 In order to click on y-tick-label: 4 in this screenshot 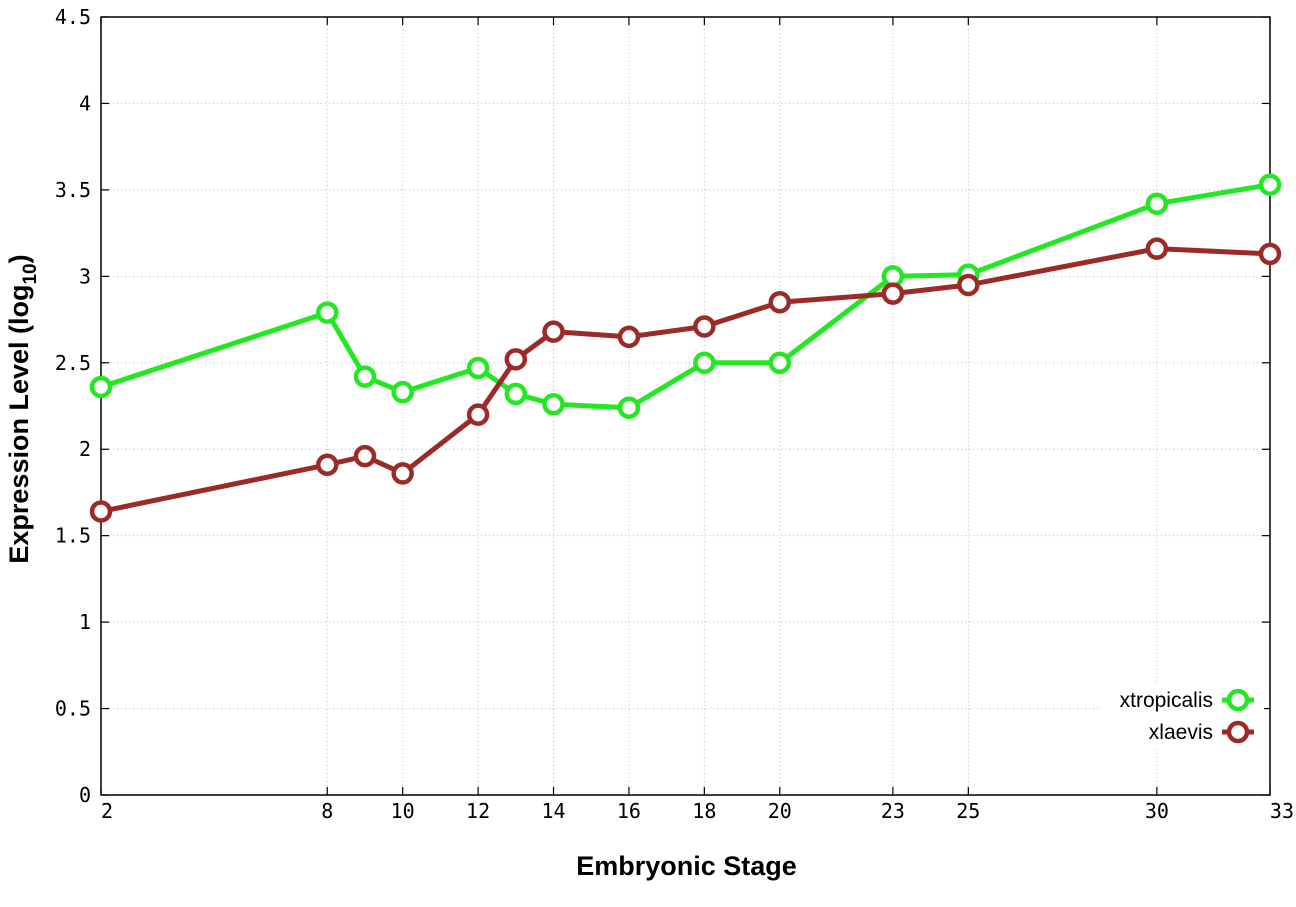, I will do `click(85, 103)`.